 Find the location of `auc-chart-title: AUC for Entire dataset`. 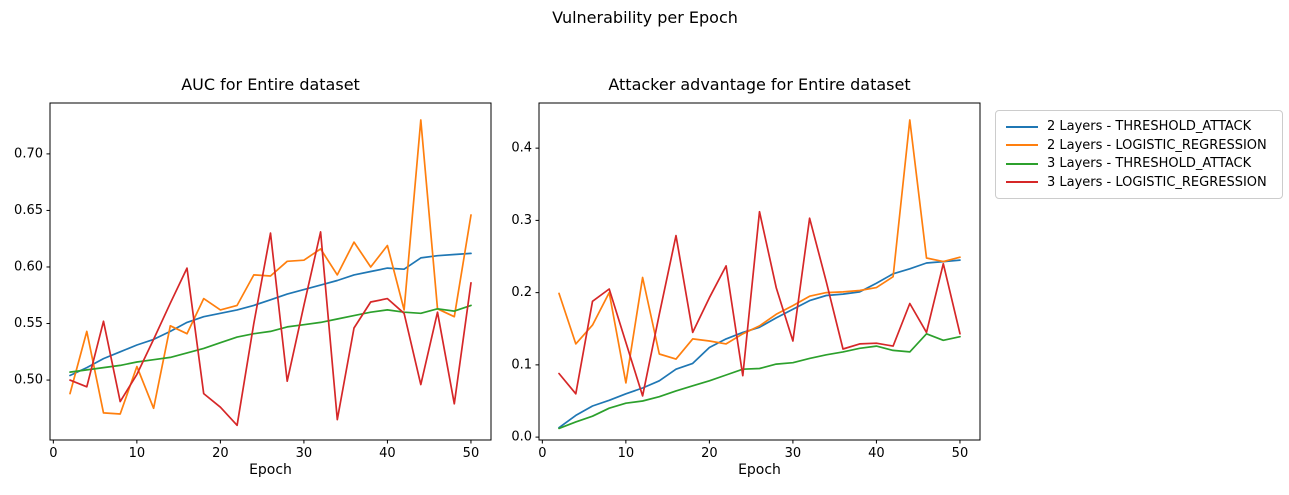

auc-chart-title: AUC for Entire dataset is located at coordinates (270, 84).